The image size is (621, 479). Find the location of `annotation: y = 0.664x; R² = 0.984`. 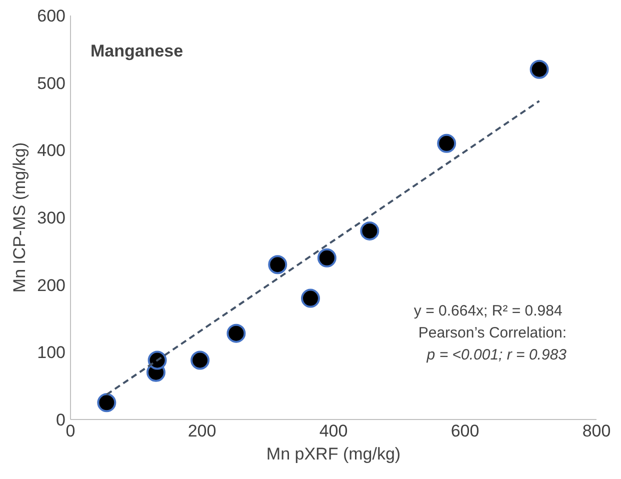

annotation: y = 0.664x; R² = 0.984 is located at coordinates (488, 311).